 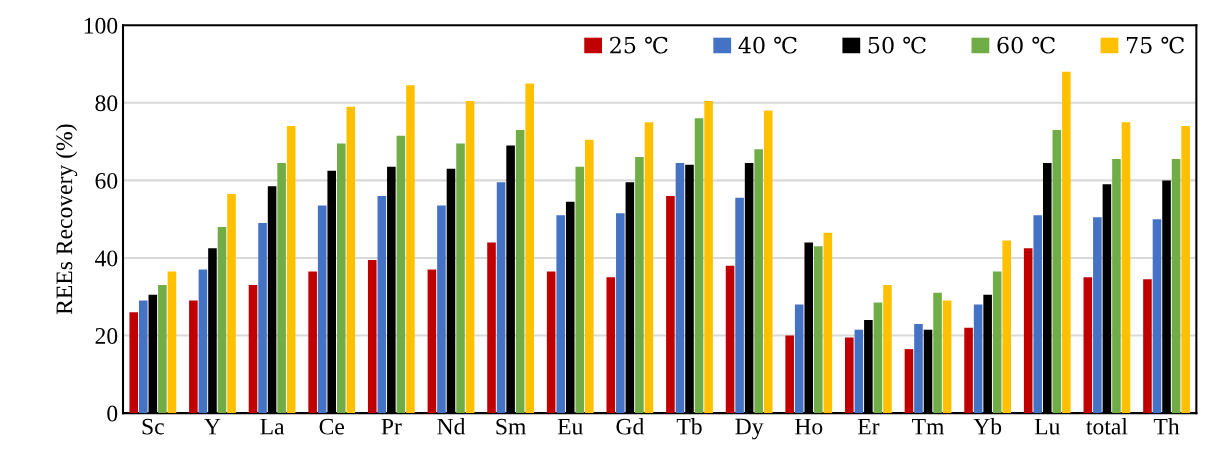 What do you see at coordinates (212, 426) in the screenshot?
I see `x-tick-label: Y` at bounding box center [212, 426].